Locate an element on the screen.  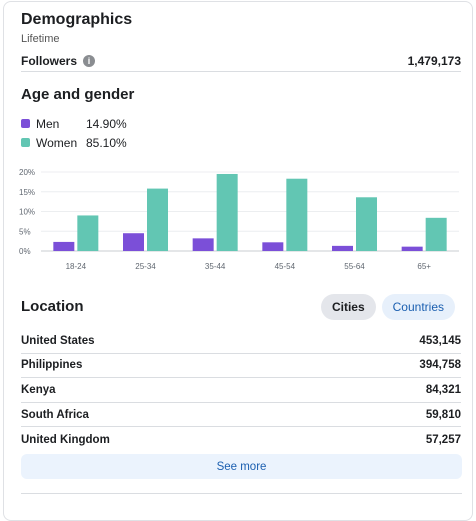
y-tick-label: 15% is located at coordinates (27, 192).